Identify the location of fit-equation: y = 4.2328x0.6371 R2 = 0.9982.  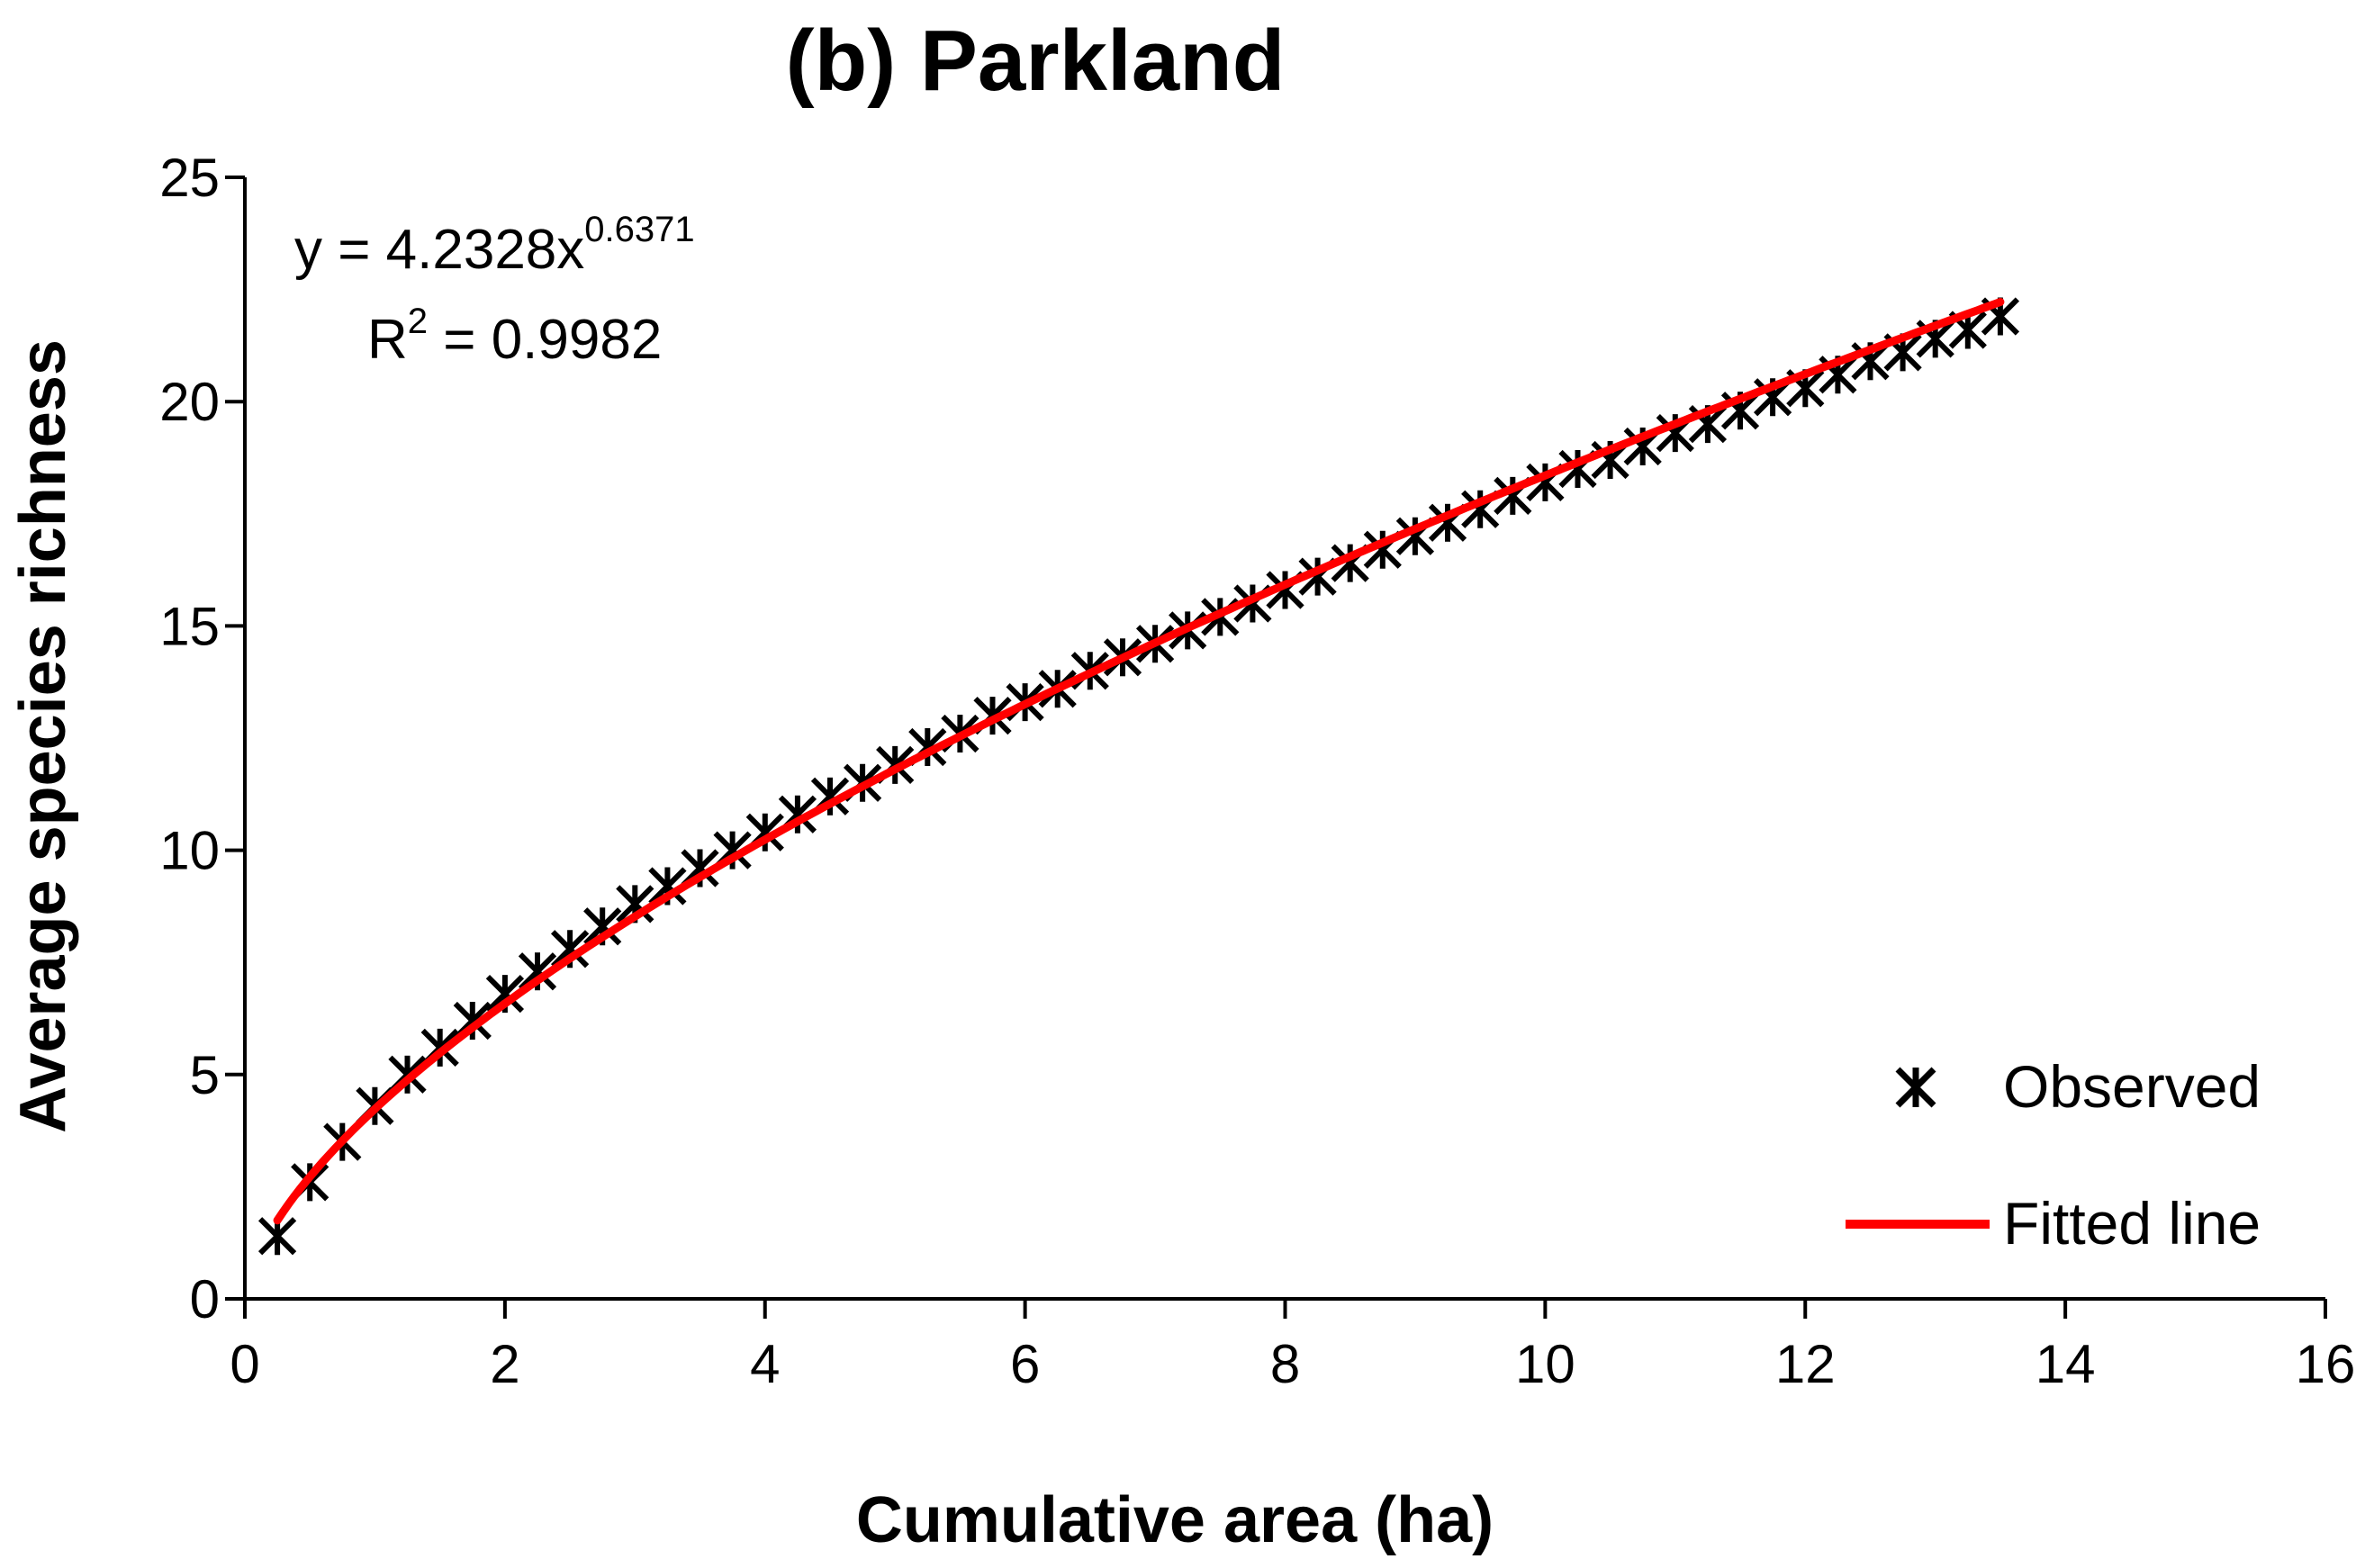
(495, 291).